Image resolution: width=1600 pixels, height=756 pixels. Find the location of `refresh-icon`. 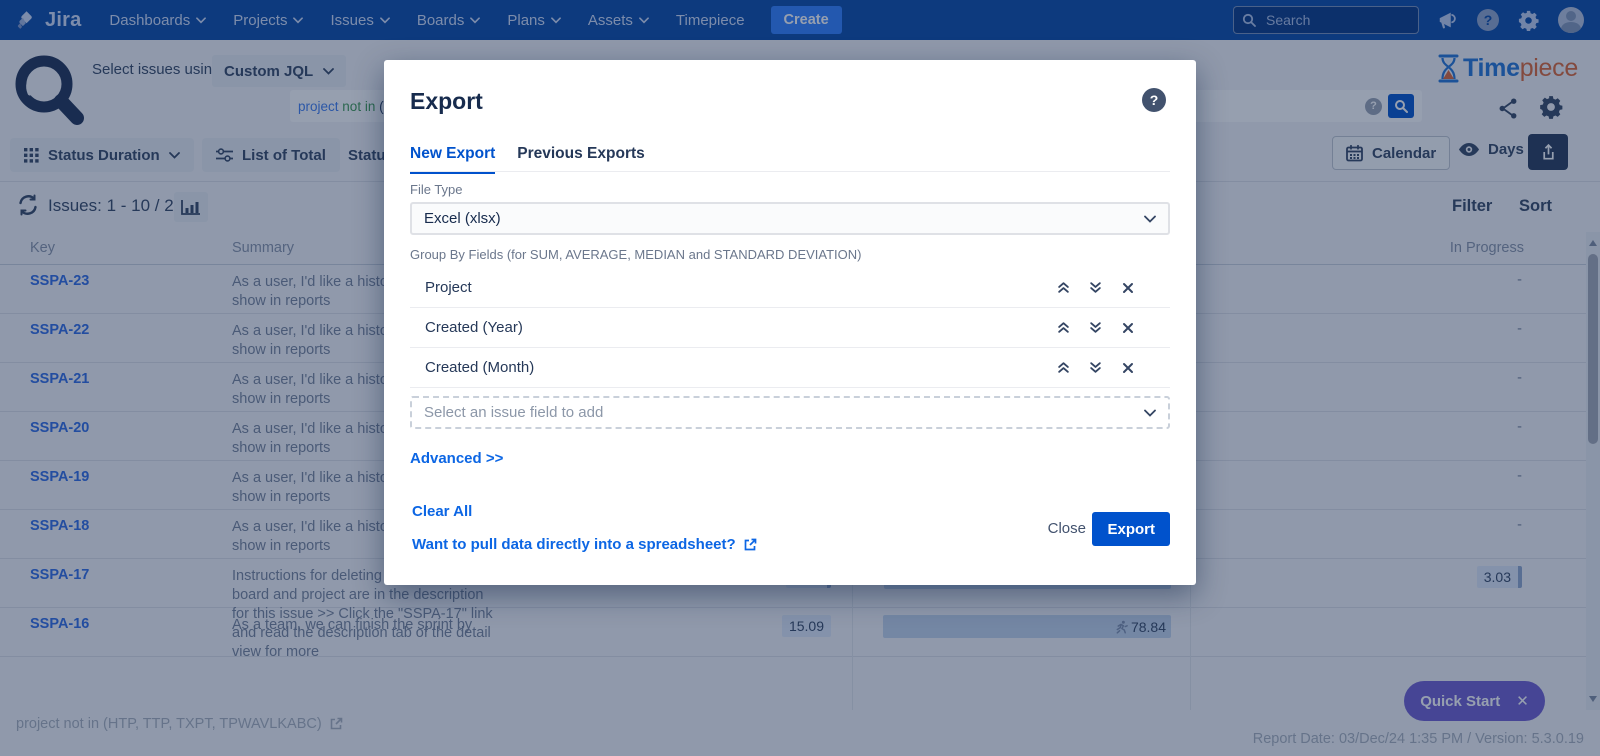

refresh-icon is located at coordinates (28, 205).